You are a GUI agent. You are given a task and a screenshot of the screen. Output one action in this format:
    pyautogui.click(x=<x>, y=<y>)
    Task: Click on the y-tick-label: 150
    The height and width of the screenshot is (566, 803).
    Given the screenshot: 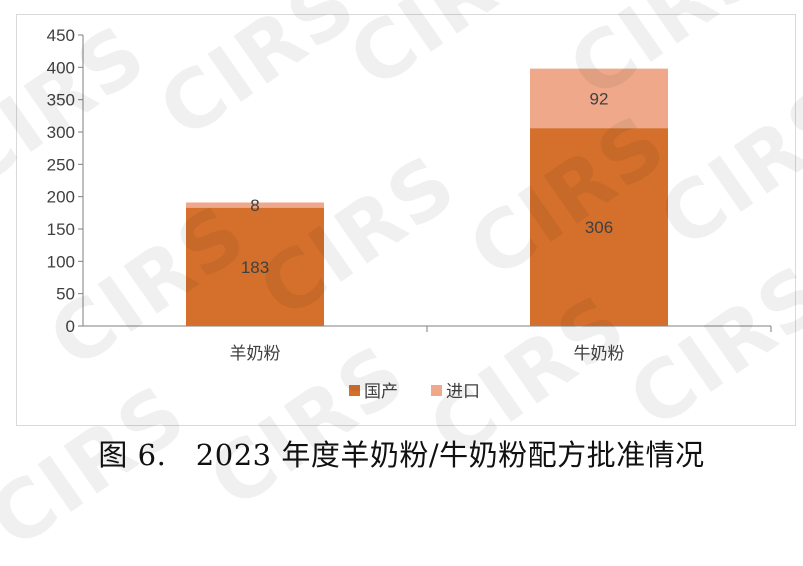 What is the action you would take?
    pyautogui.click(x=61, y=229)
    